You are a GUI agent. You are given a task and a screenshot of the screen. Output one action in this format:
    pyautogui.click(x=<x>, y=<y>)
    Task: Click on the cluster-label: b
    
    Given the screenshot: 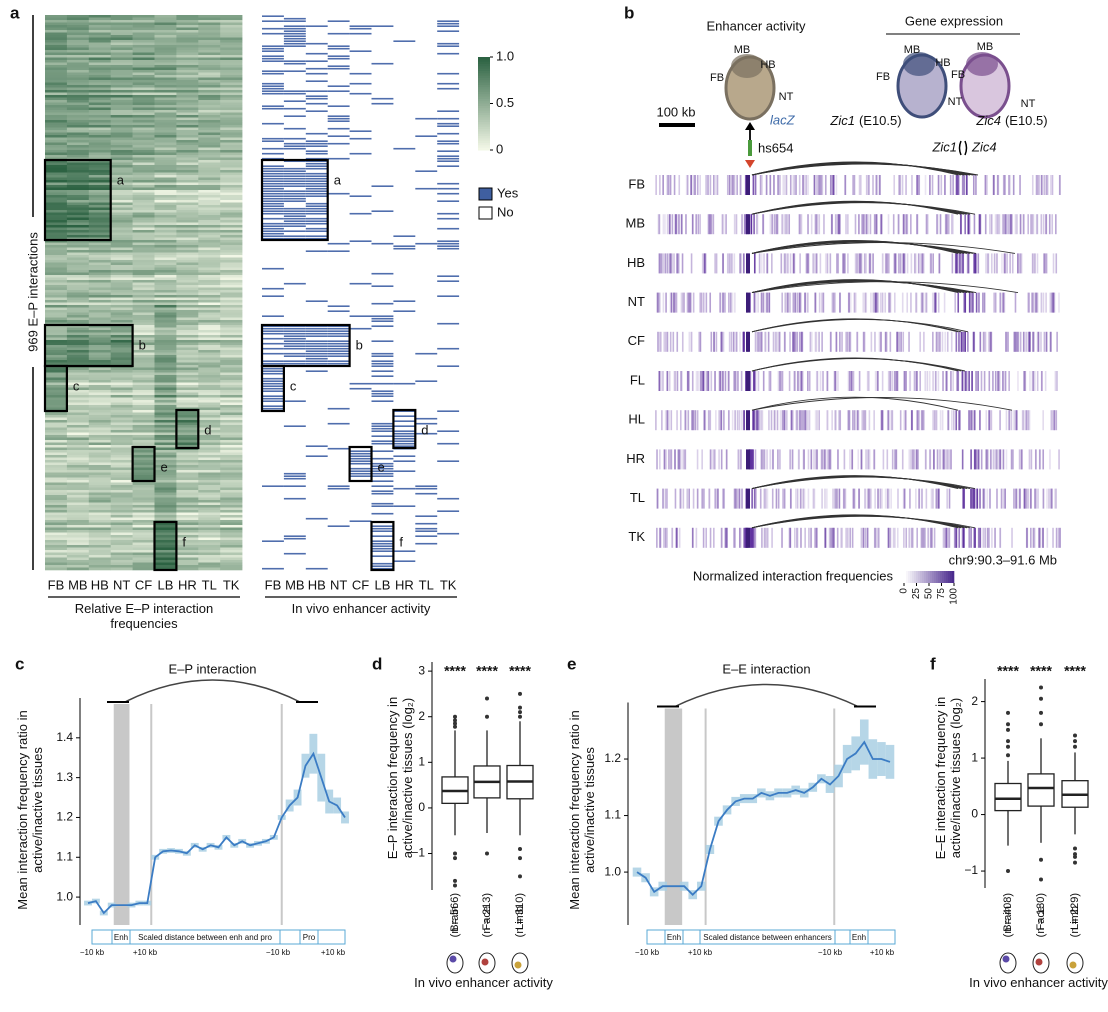 What is the action you would take?
    pyautogui.click(x=359, y=344)
    